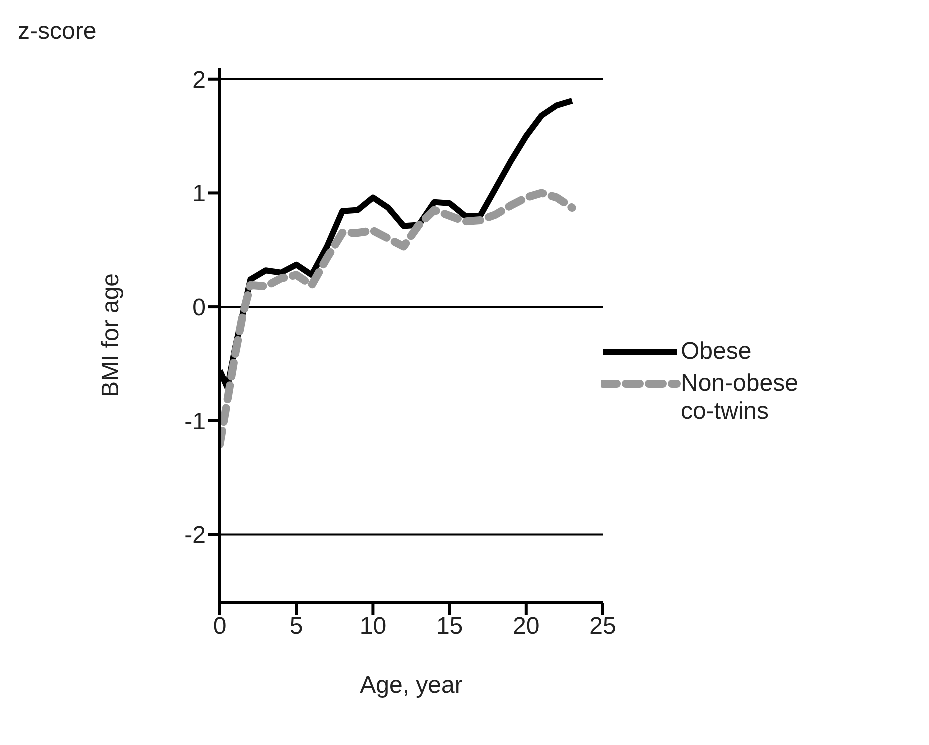 This screenshot has width=929, height=745. What do you see at coordinates (111, 335) in the screenshot?
I see `y-axis-title: BMI for age` at bounding box center [111, 335].